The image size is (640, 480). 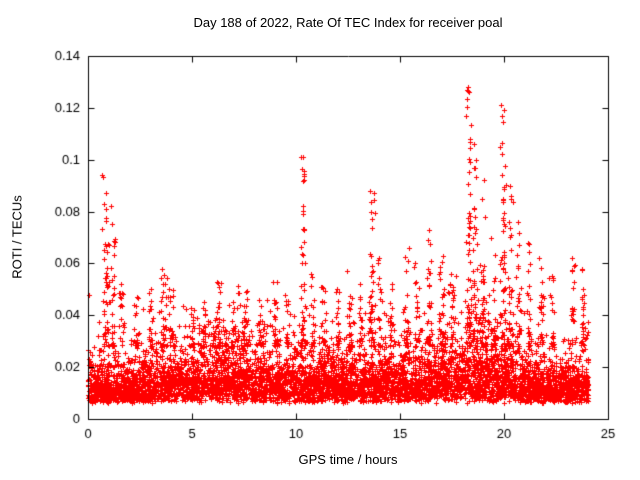 I want to click on x-axis-label: GPS time / hours, so click(x=348, y=459).